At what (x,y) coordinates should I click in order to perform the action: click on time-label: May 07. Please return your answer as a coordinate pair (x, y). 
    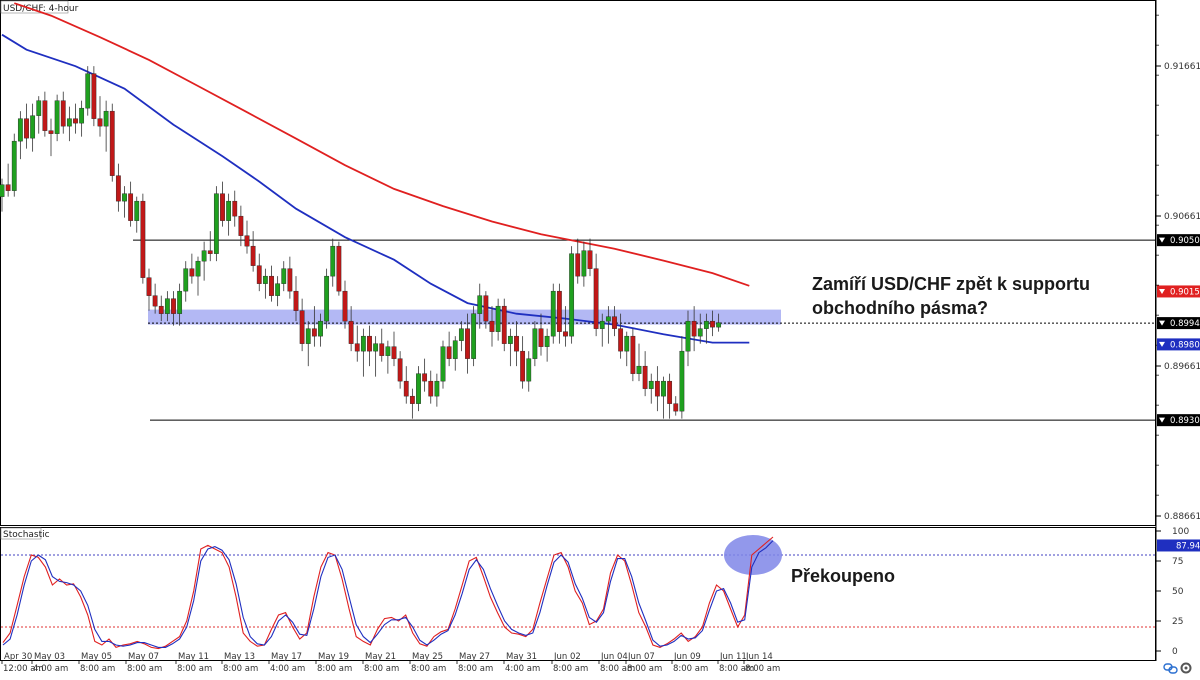
    Looking at the image, I should click on (143, 657).